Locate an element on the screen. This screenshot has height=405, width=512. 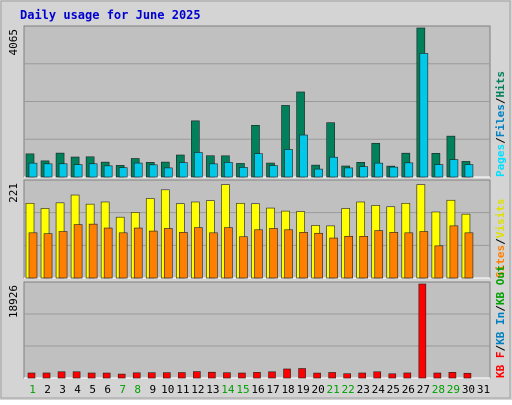
x-tick-label: 6 is located at coordinates (107, 389).